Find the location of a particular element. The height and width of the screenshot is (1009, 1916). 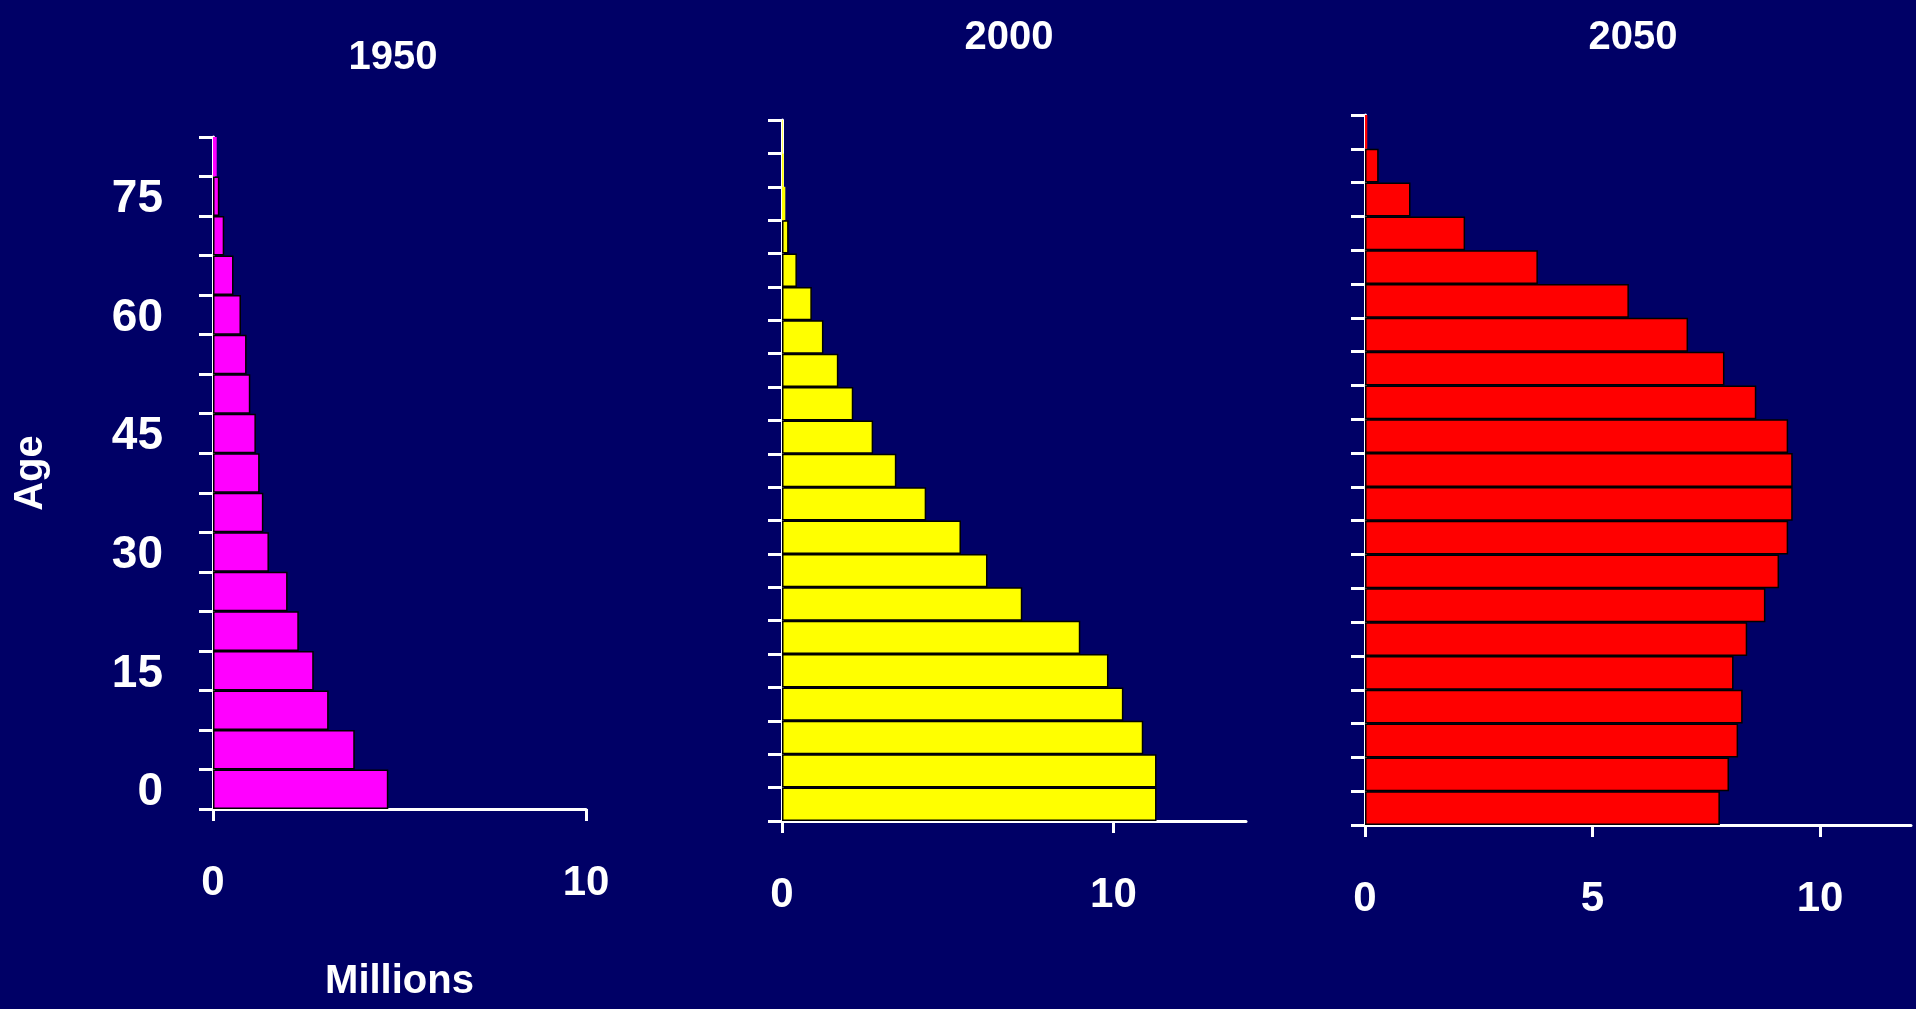

y-tick-label: 0 is located at coordinates (150, 789).